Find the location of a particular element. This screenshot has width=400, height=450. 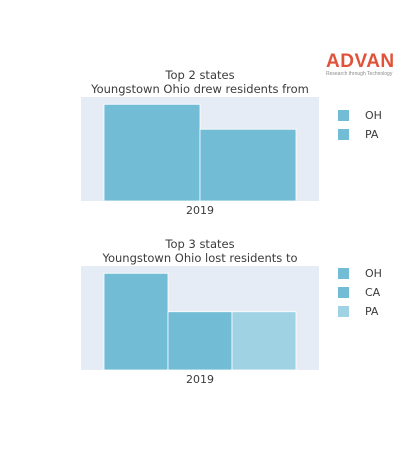

legend-label: CA is located at coordinates (373, 292).